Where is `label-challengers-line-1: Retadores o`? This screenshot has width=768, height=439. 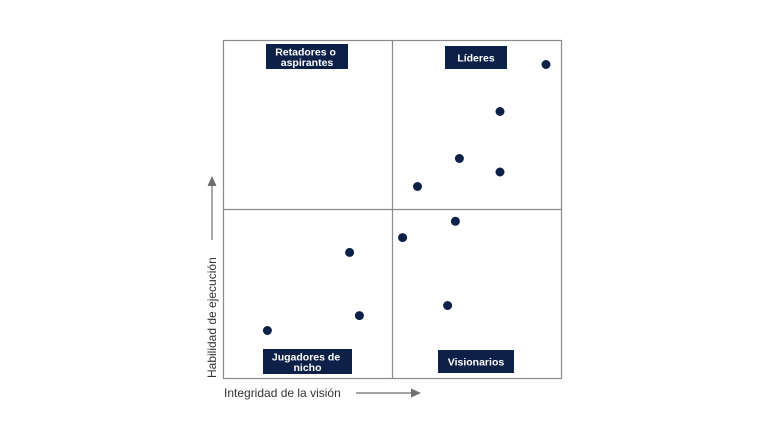 label-challengers-line-1: Retadores o is located at coordinates (305, 53).